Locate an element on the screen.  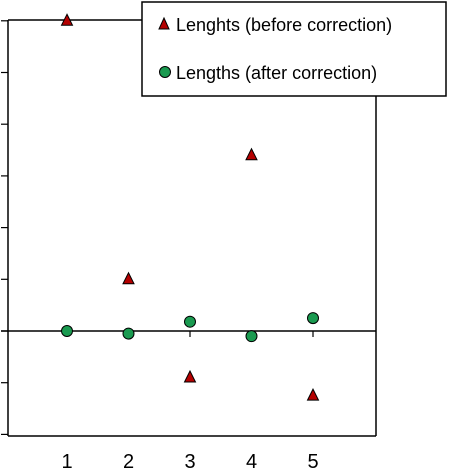
x-tick-labels: 1 2 3 4 5 is located at coordinates (189, 462).